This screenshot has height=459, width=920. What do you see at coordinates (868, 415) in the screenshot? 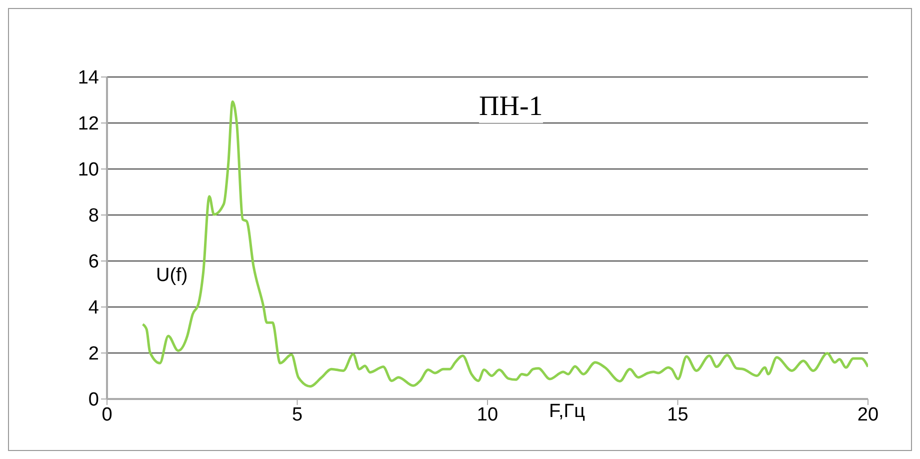
I see `x-tick-label: 20` at bounding box center [868, 415].